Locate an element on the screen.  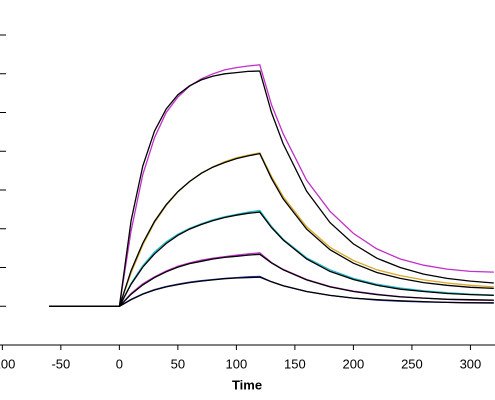
x-tick-label: 200 is located at coordinates (354, 363).